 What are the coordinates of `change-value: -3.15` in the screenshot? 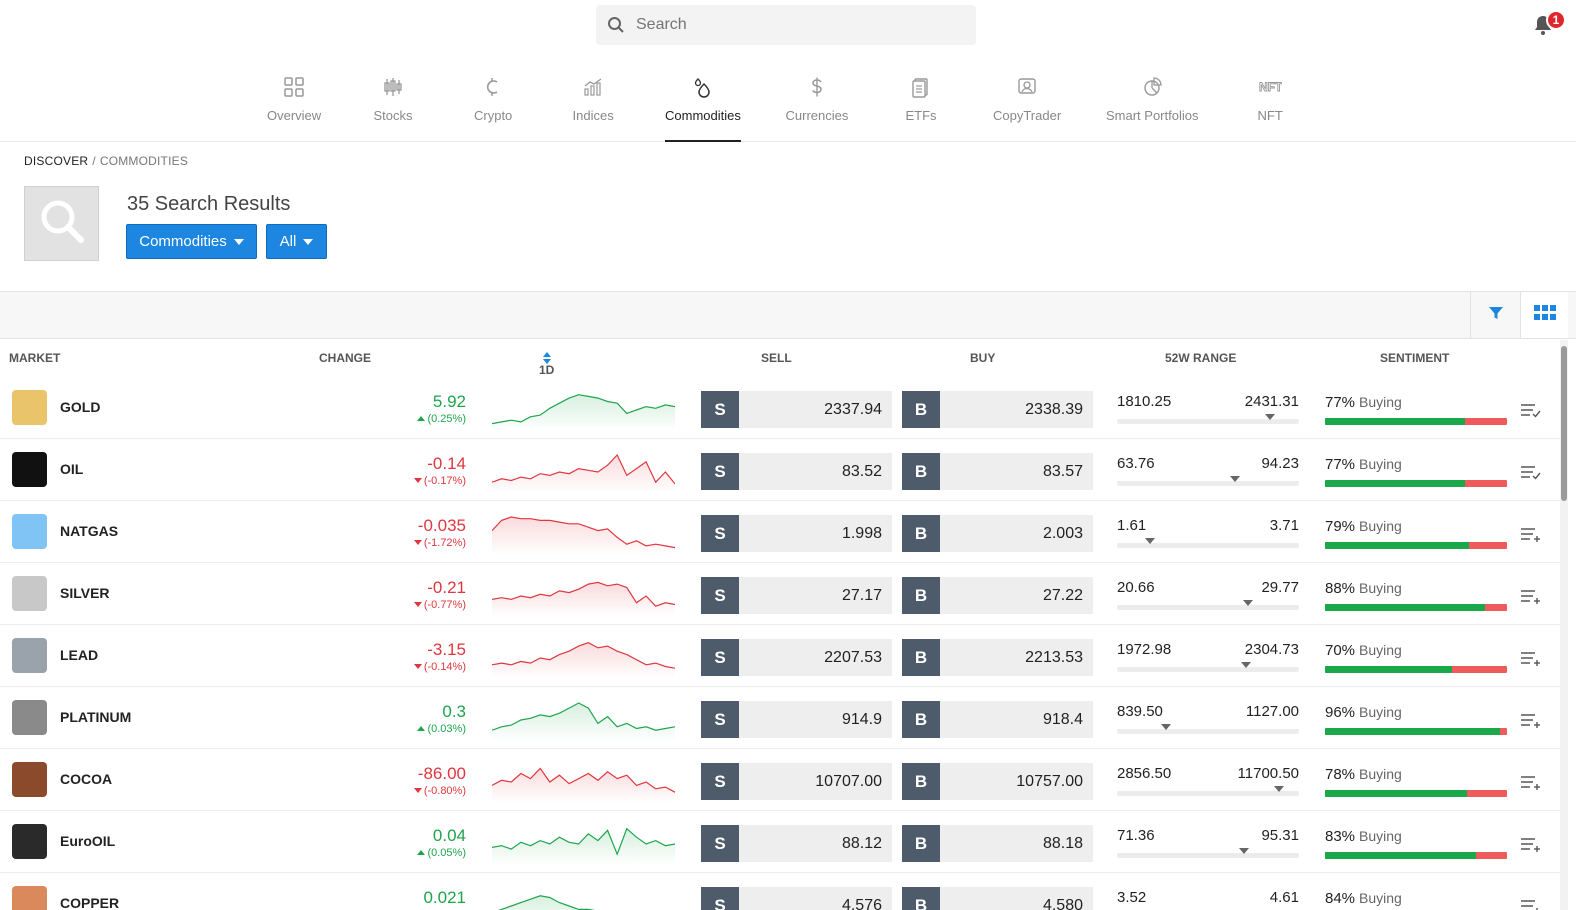 It's located at (446, 649).